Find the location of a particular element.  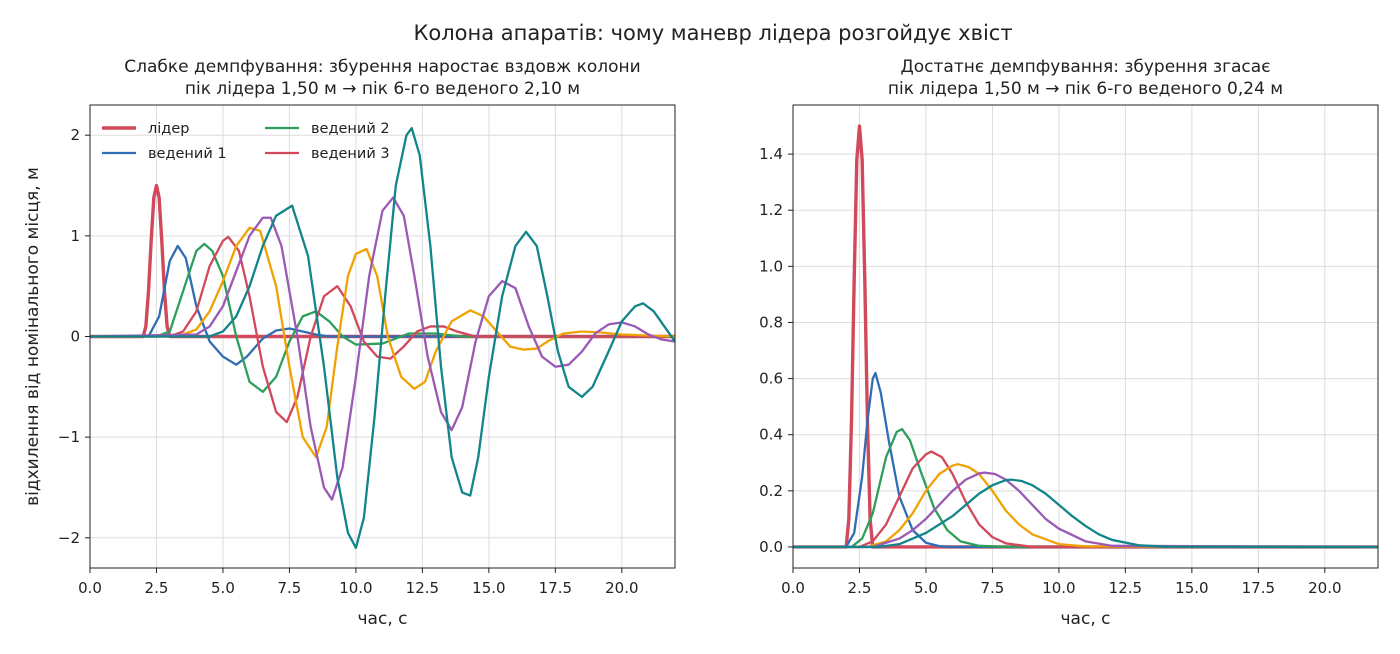

y-tick-label: 1.4 is located at coordinates (771, 154).